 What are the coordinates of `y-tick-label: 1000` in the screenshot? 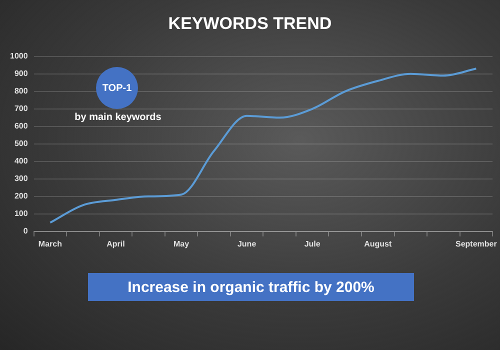 It's located at (19, 56).